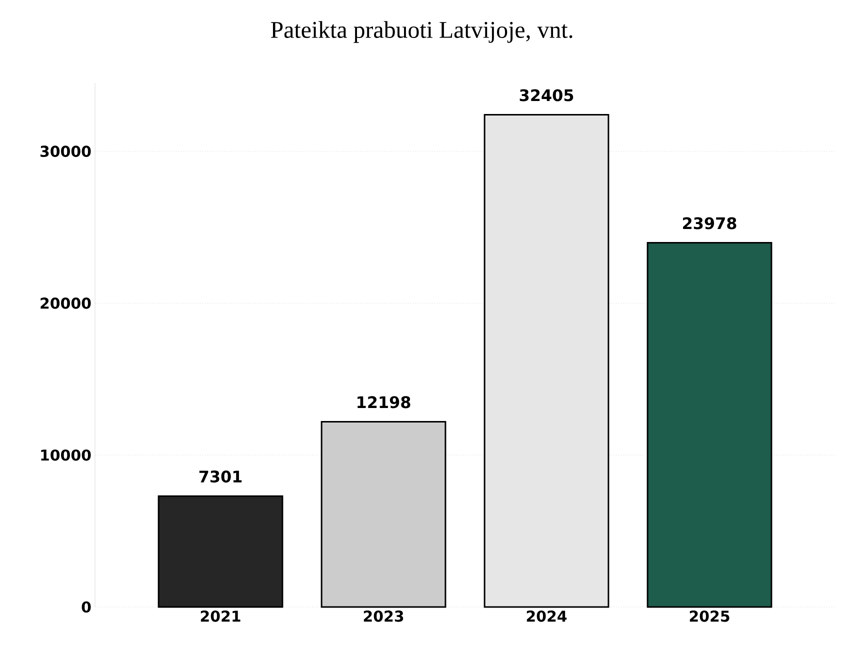 Image resolution: width=844 pixels, height=647 pixels. Describe the element at coordinates (86, 607) in the screenshot. I see `y-tick-label: 0` at that location.